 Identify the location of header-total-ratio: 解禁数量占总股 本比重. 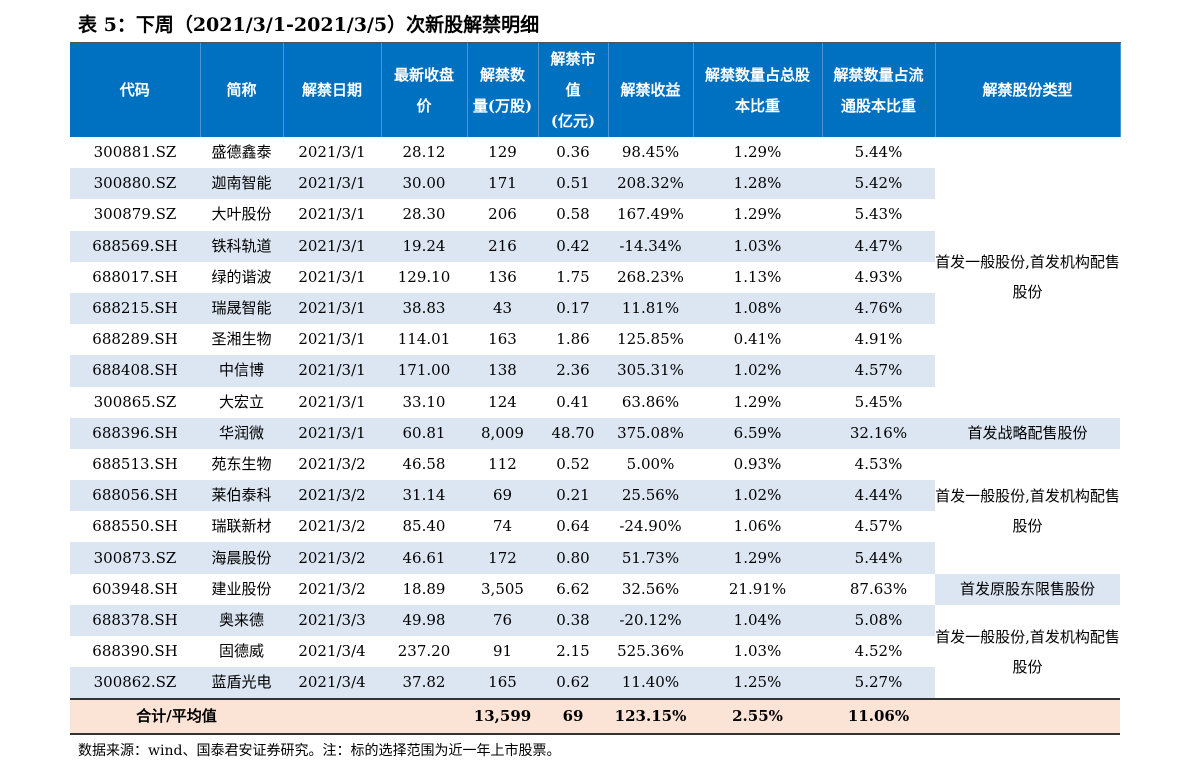
(758, 90).